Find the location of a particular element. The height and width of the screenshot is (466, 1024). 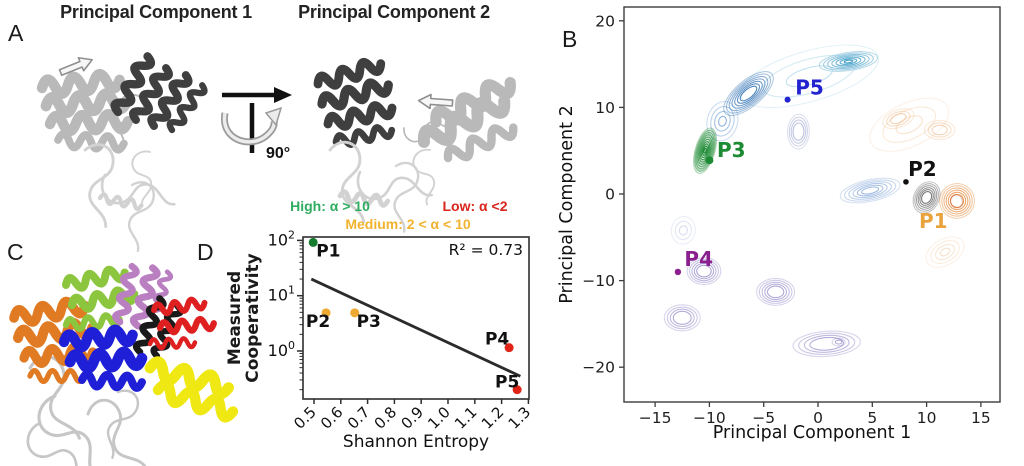

svg-text: 0.9 is located at coordinates (412, 418).